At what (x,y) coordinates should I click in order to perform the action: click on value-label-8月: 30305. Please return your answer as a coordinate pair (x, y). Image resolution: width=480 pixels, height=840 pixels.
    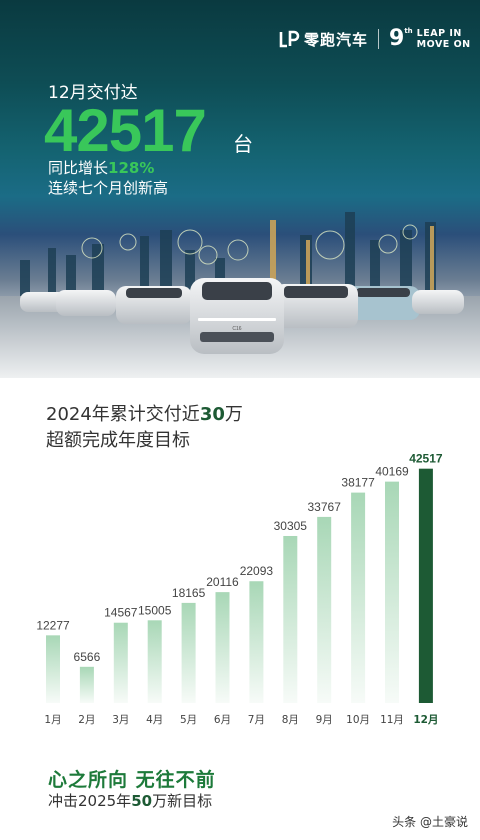
    Looking at the image, I should click on (291, 526).